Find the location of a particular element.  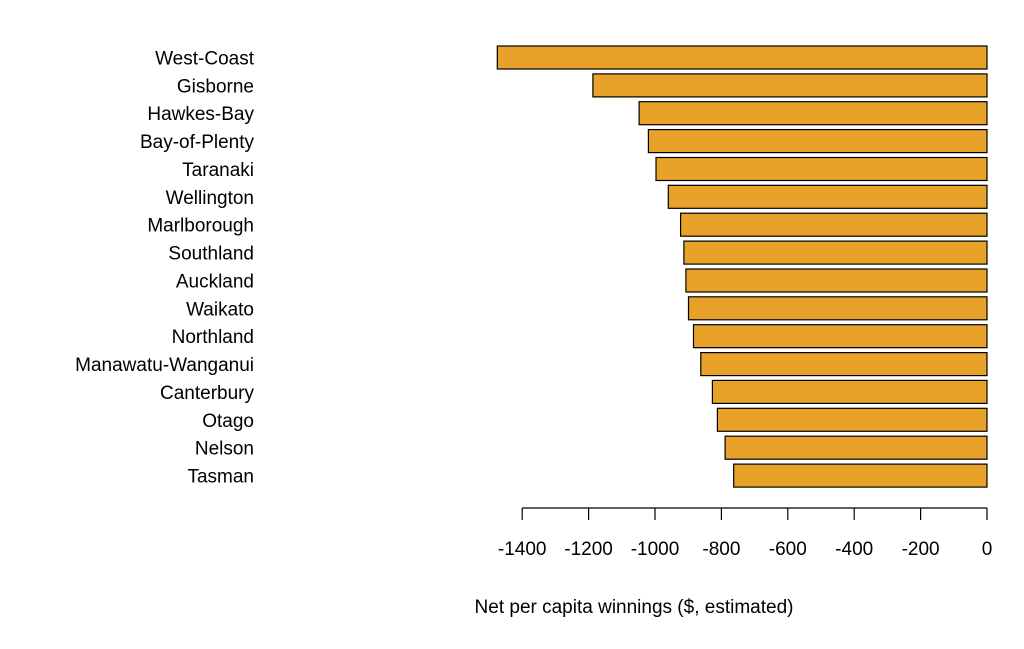

x-tick-label: 0 is located at coordinates (987, 549).